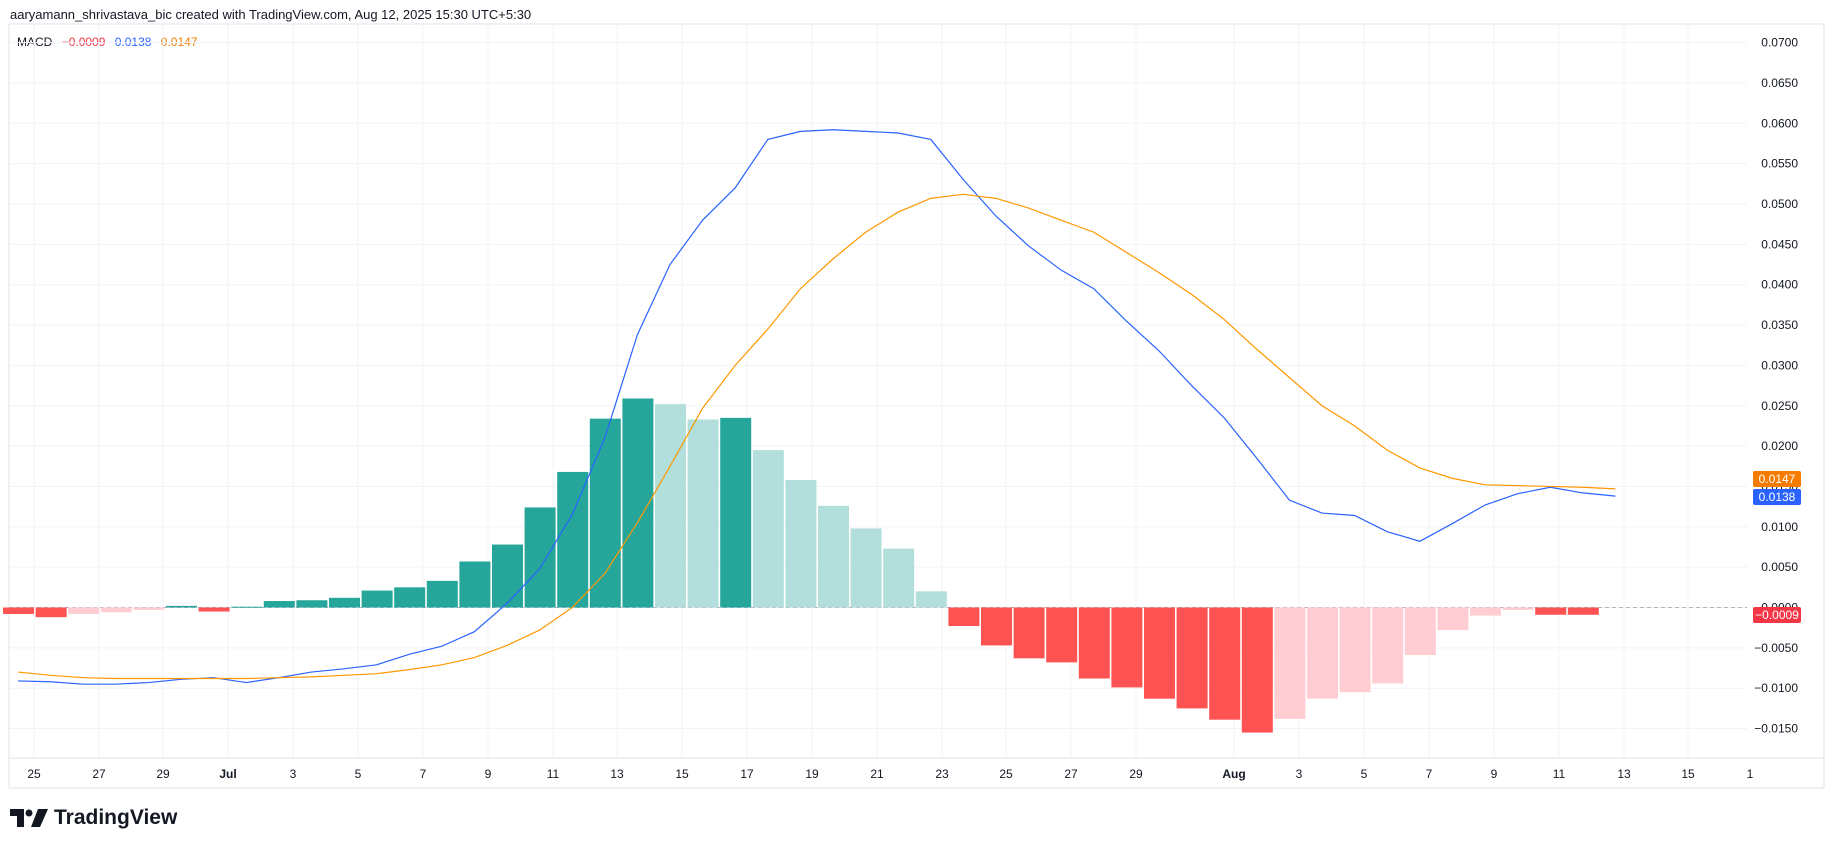  What do you see at coordinates (116, 817) in the screenshot?
I see `footer-brand: TradingView` at bounding box center [116, 817].